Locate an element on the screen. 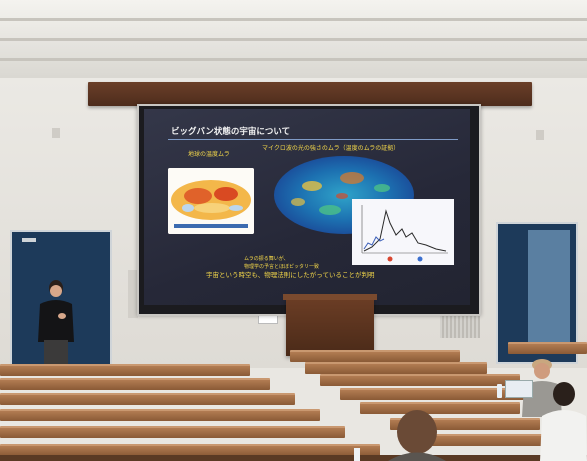  power-spectrum-curve is located at coordinates (404, 233).